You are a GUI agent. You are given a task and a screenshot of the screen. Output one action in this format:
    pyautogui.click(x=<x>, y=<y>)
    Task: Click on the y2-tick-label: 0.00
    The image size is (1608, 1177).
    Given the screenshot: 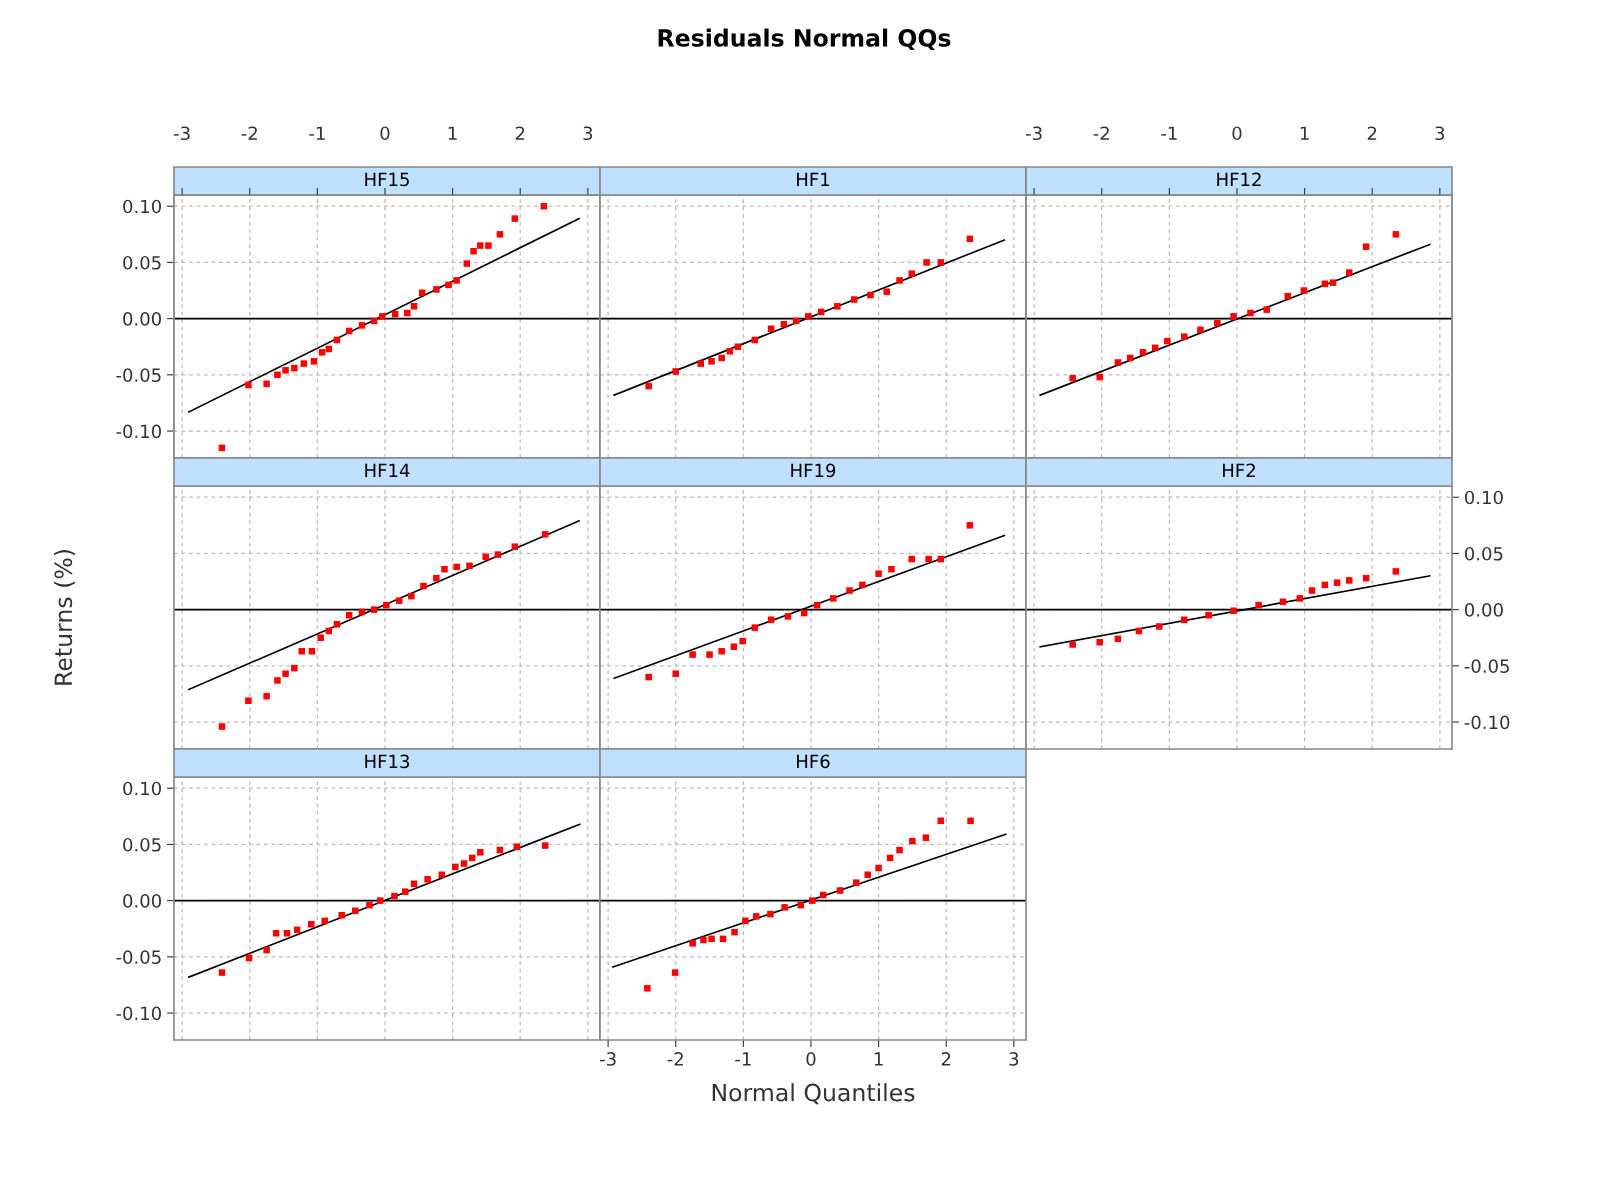 What is the action you would take?
    pyautogui.click(x=1484, y=610)
    